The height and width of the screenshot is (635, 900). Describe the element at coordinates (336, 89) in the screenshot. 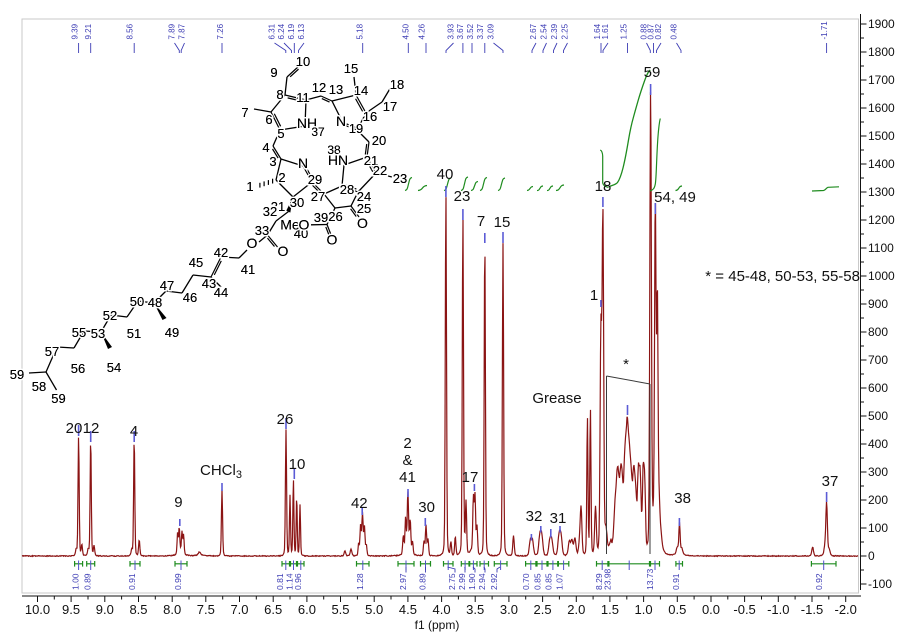

I see `svg-text: 13` at that location.